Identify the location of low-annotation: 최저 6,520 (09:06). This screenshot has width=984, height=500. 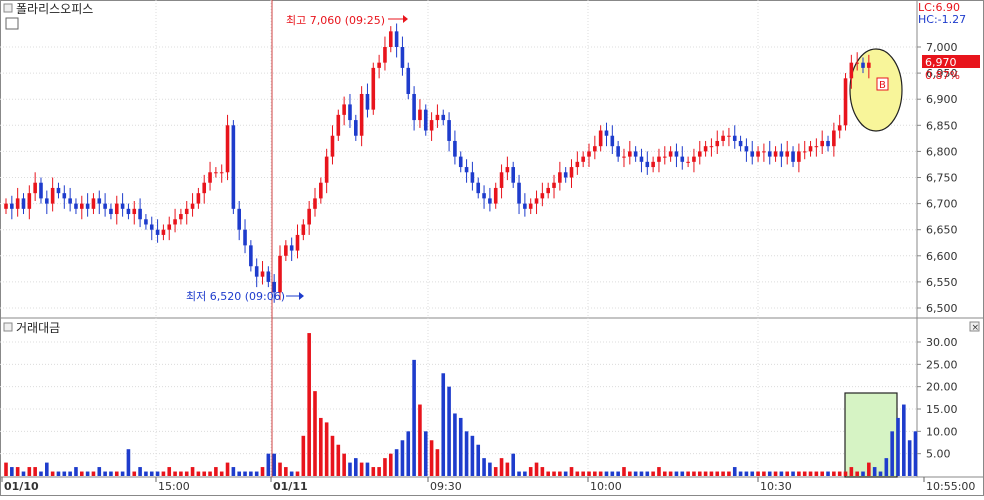
(235, 296).